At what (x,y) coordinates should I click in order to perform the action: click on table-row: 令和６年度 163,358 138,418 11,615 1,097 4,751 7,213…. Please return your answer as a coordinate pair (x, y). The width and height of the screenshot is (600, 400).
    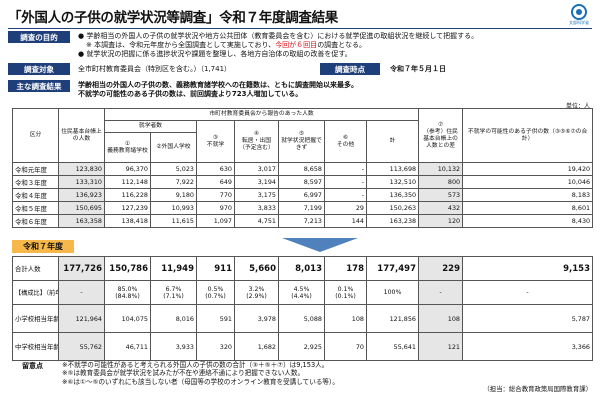
    Looking at the image, I should click on (303, 221).